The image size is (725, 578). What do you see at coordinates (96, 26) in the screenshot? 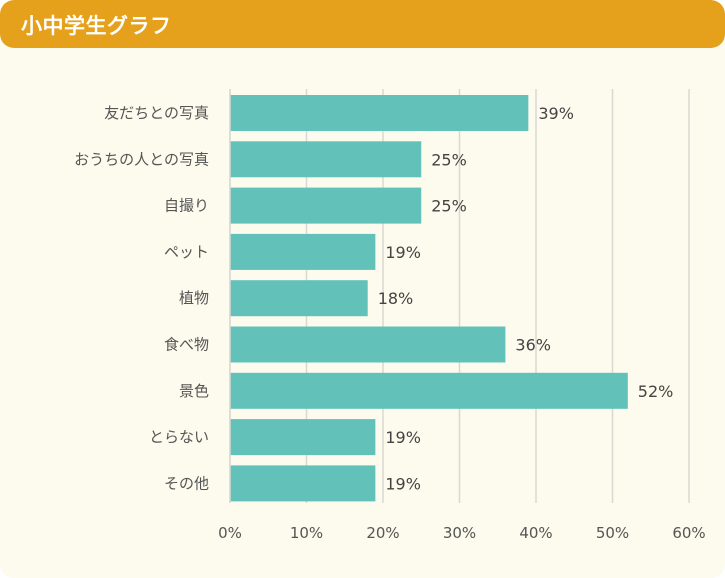
I see `chart-title: 小中学生グラフ` at bounding box center [96, 26].